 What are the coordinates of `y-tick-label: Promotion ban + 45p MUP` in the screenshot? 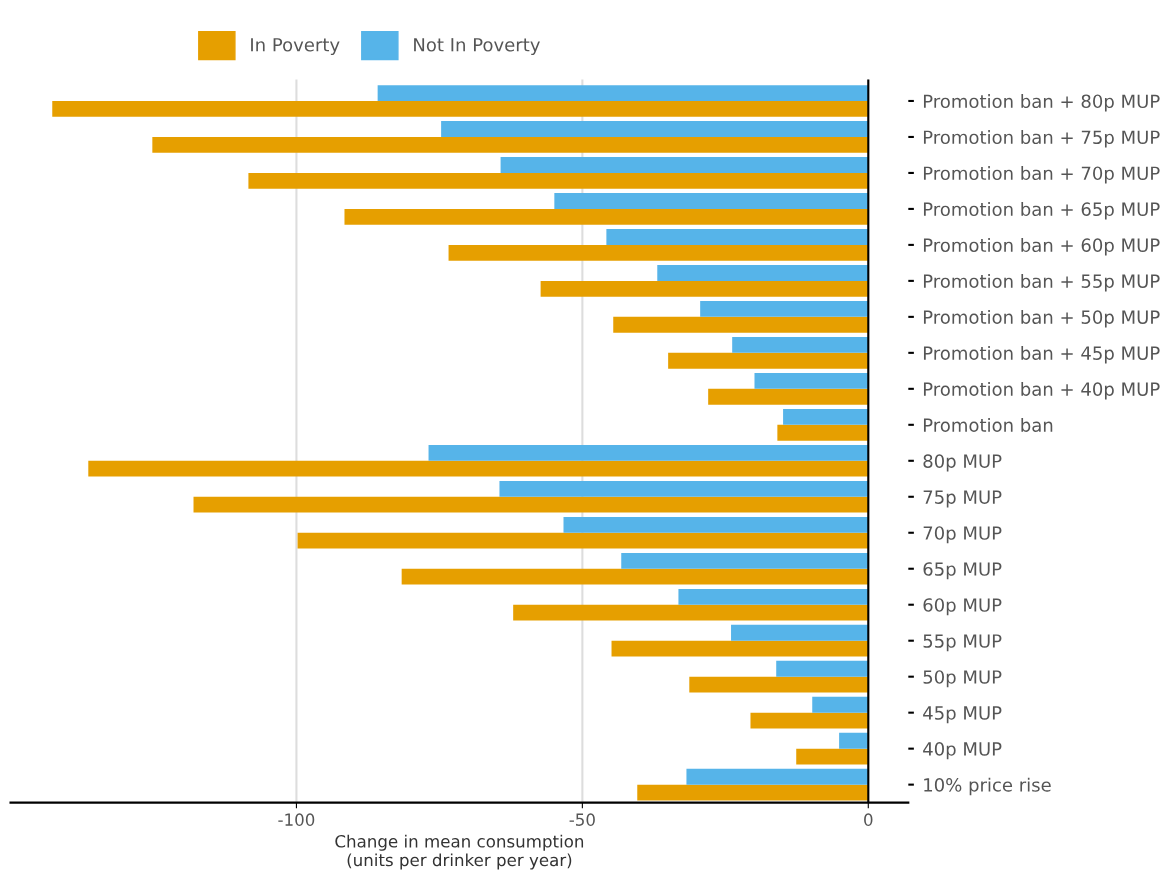 It's located at (1041, 354).